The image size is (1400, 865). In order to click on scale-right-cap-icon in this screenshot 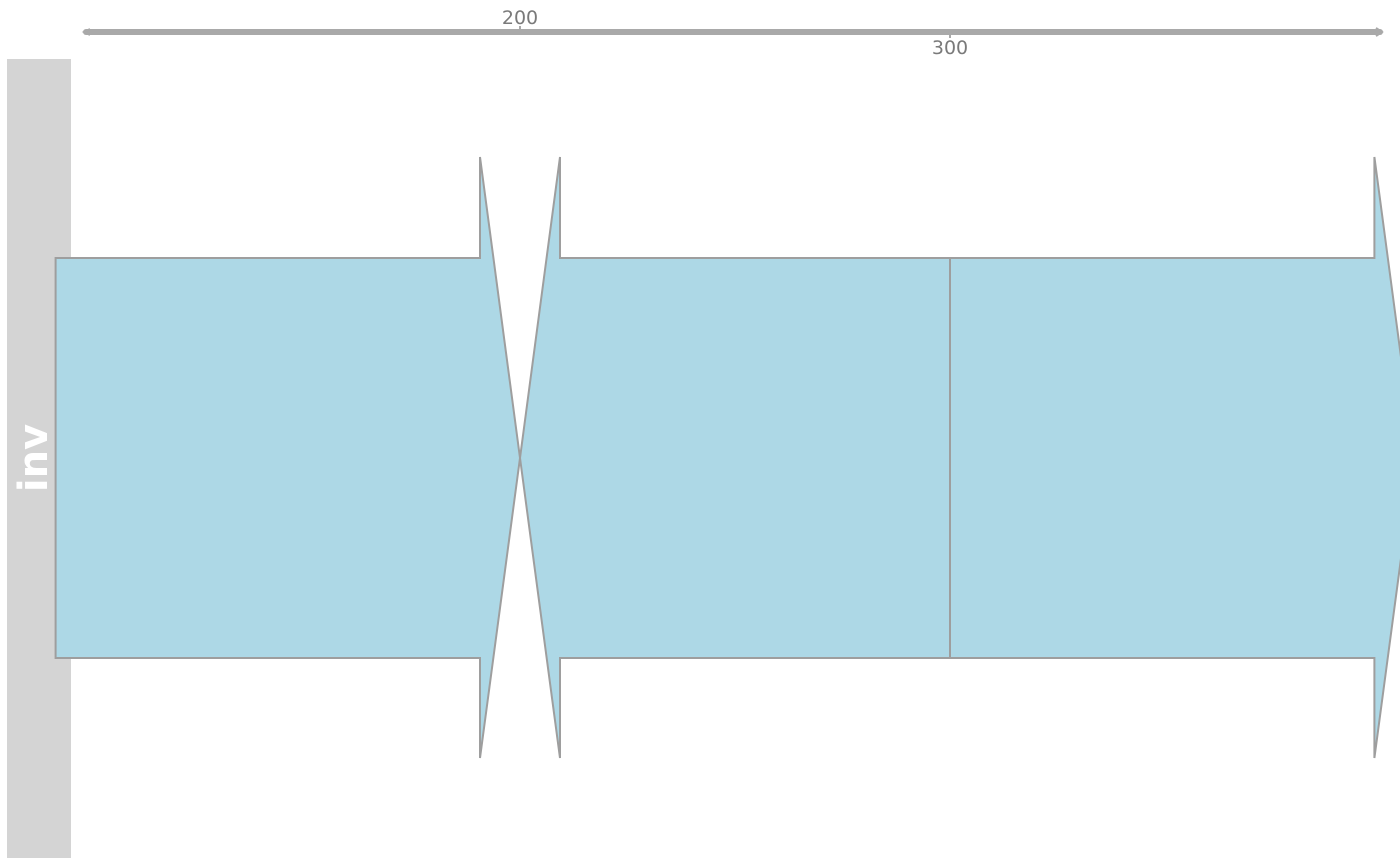, I will do `click(1379, 32)`.